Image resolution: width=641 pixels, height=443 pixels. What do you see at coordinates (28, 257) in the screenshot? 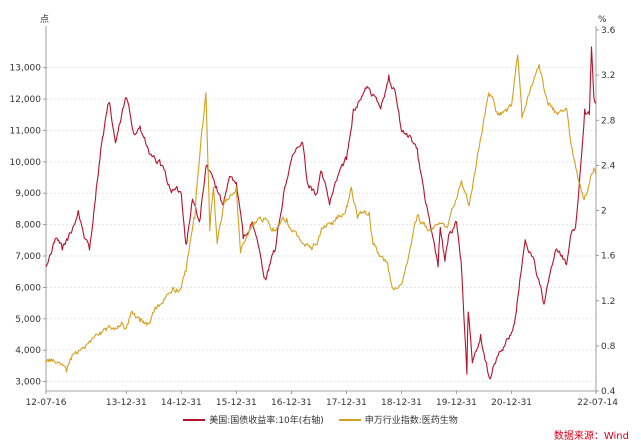
I see `left-tick-label: 7,000` at bounding box center [28, 257].